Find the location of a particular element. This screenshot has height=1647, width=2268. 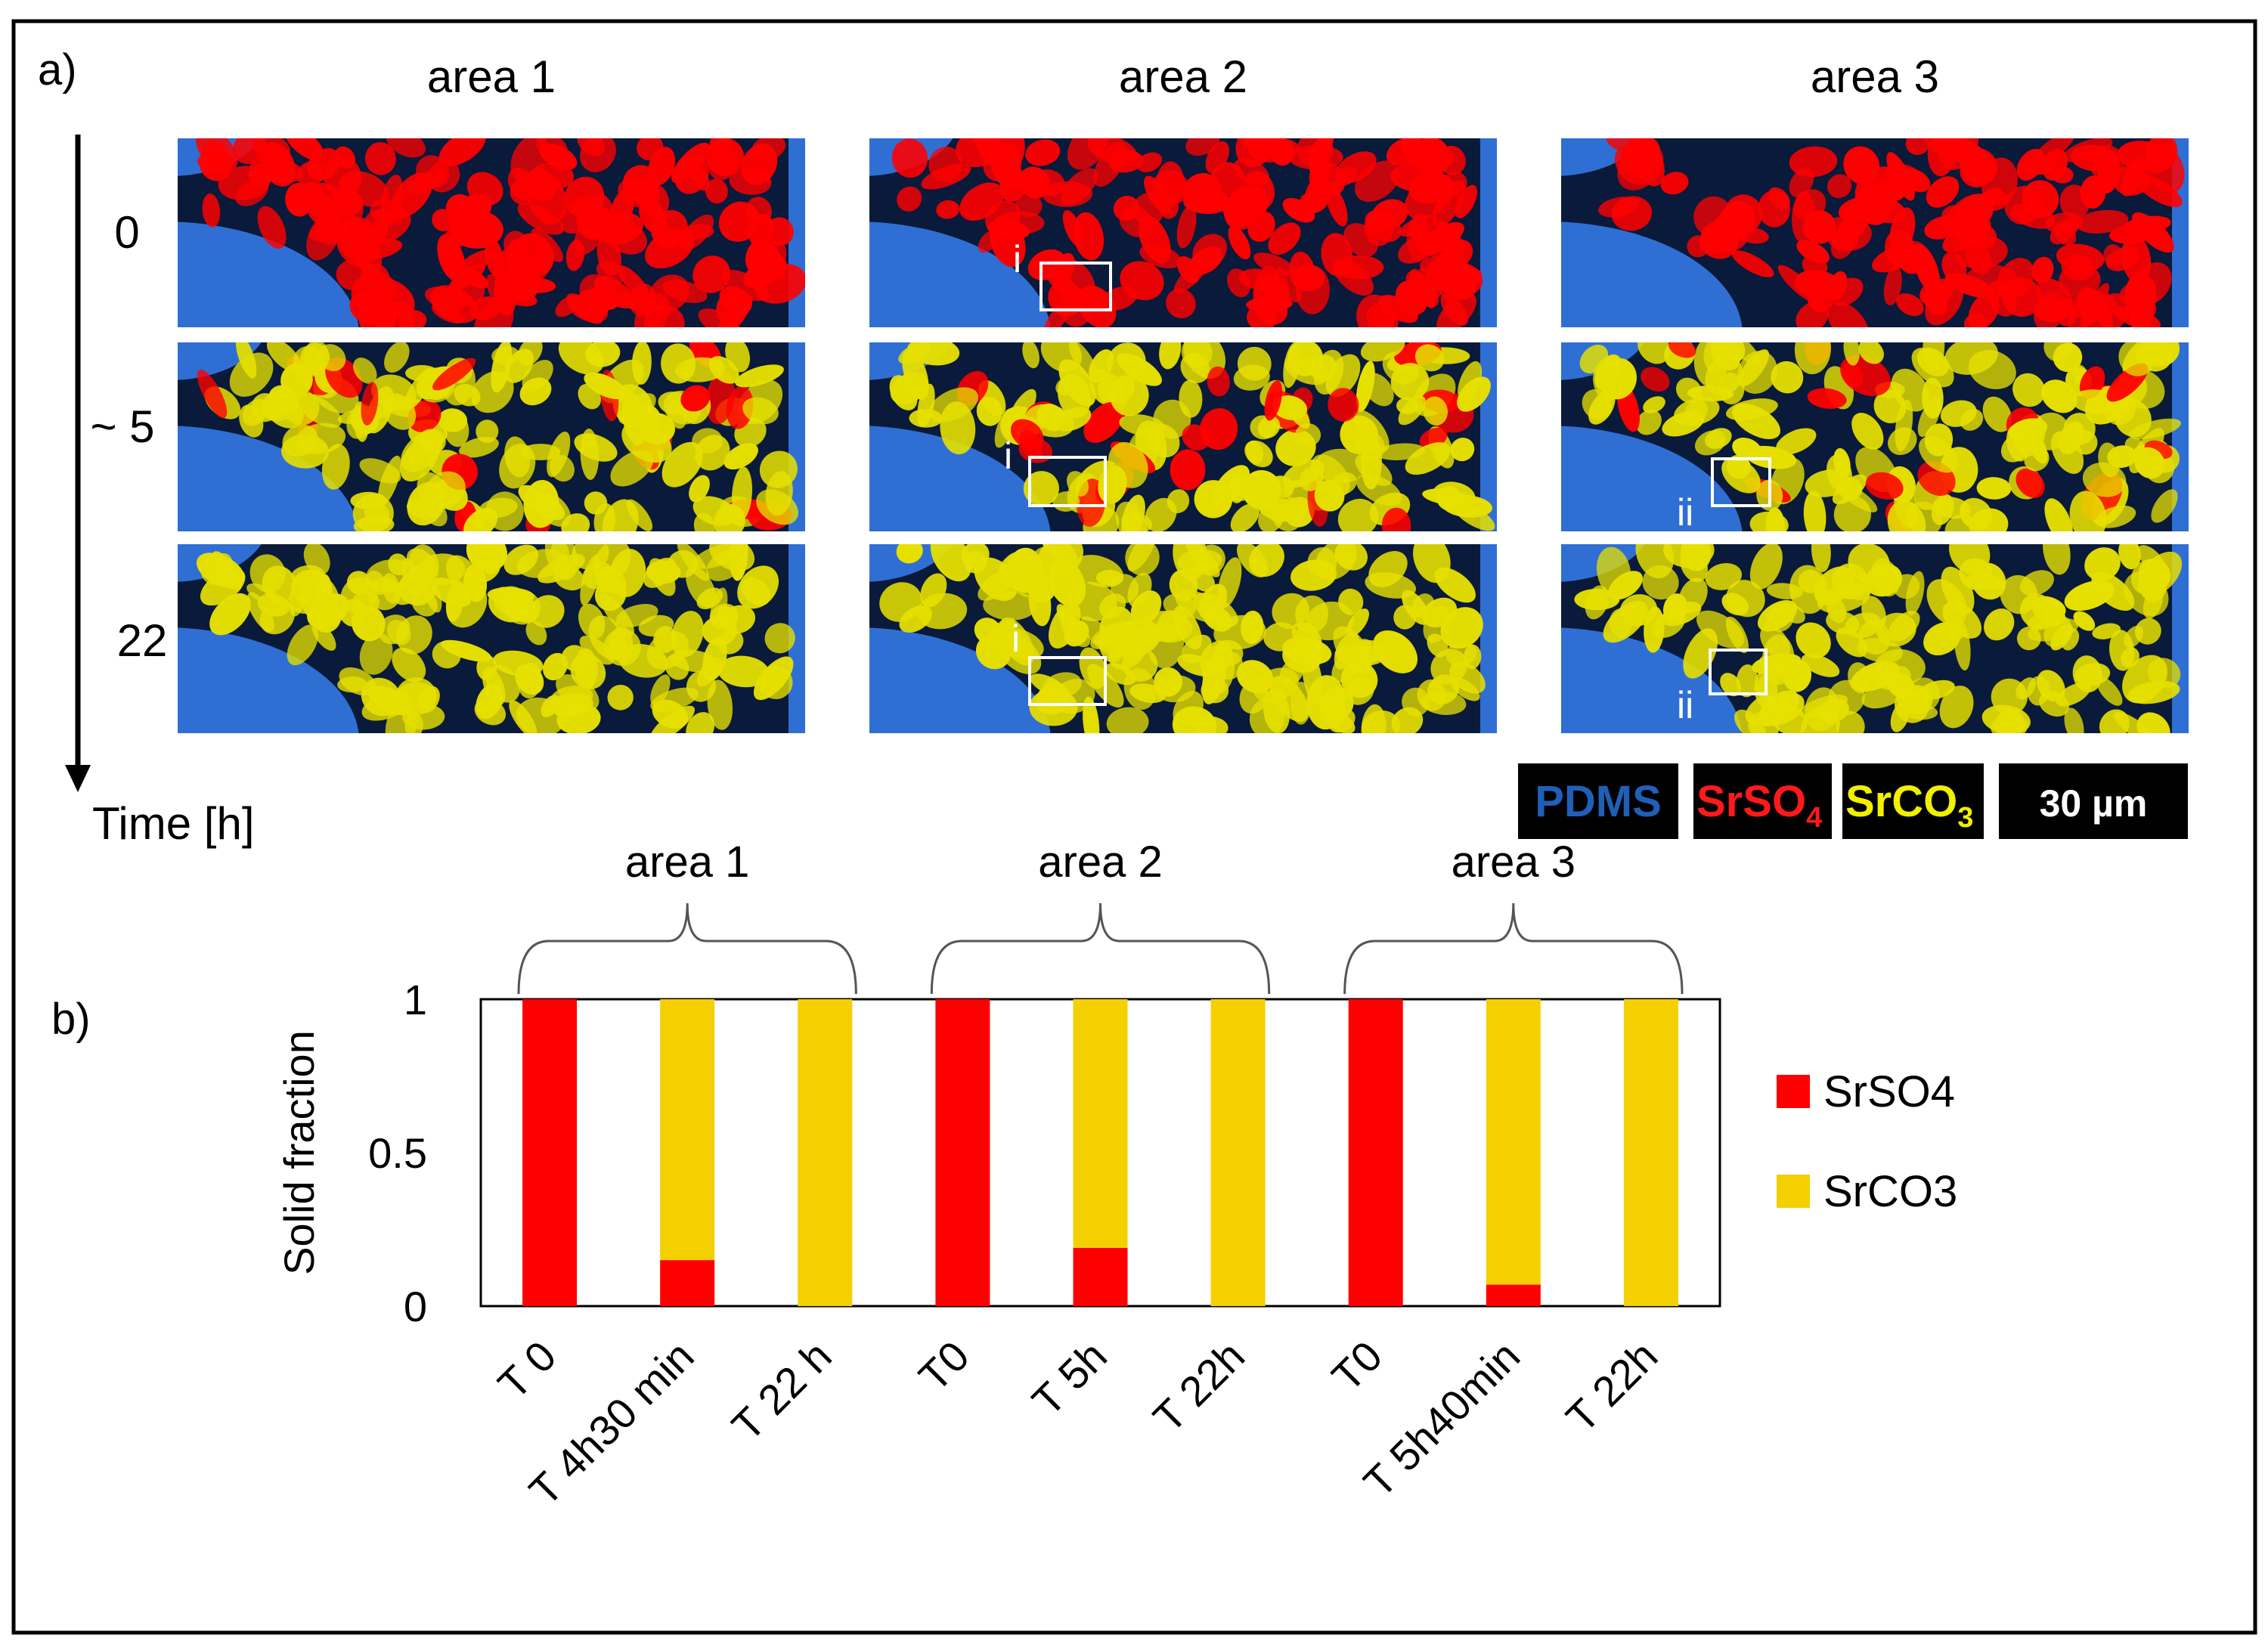

legend-box-pdms is located at coordinates (1598, 801).